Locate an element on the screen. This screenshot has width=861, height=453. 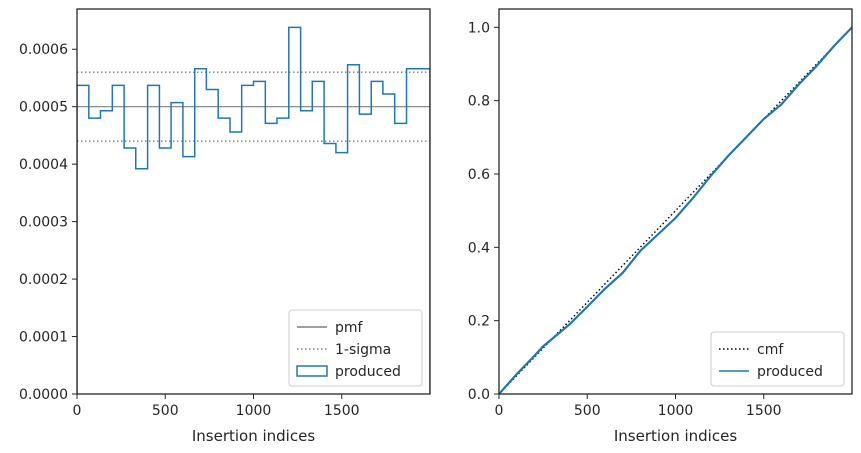
y-tick-label: 0.0004 is located at coordinates (43, 165).